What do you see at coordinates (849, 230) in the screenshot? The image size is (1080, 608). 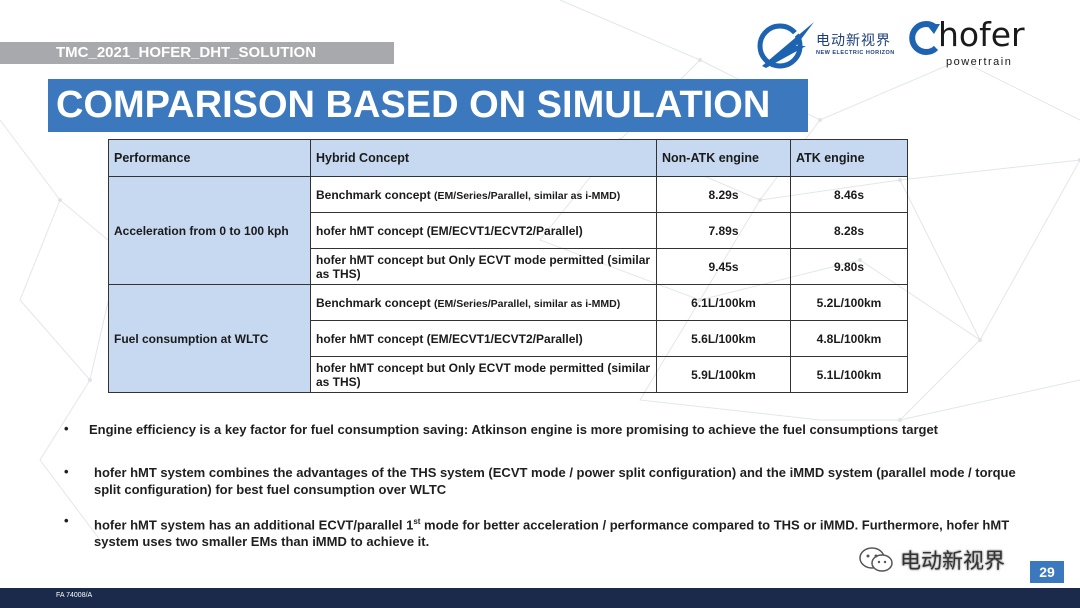 I see `atk-value: 8.28s` at bounding box center [849, 230].